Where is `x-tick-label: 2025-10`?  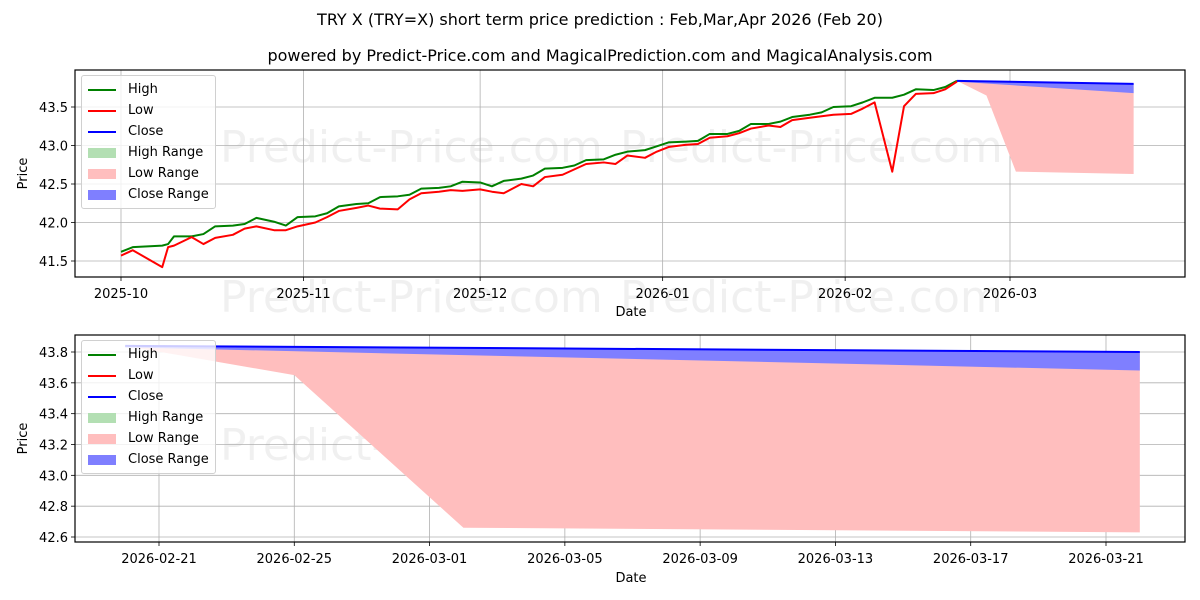
x-tick-label: 2025-10 is located at coordinates (121, 294).